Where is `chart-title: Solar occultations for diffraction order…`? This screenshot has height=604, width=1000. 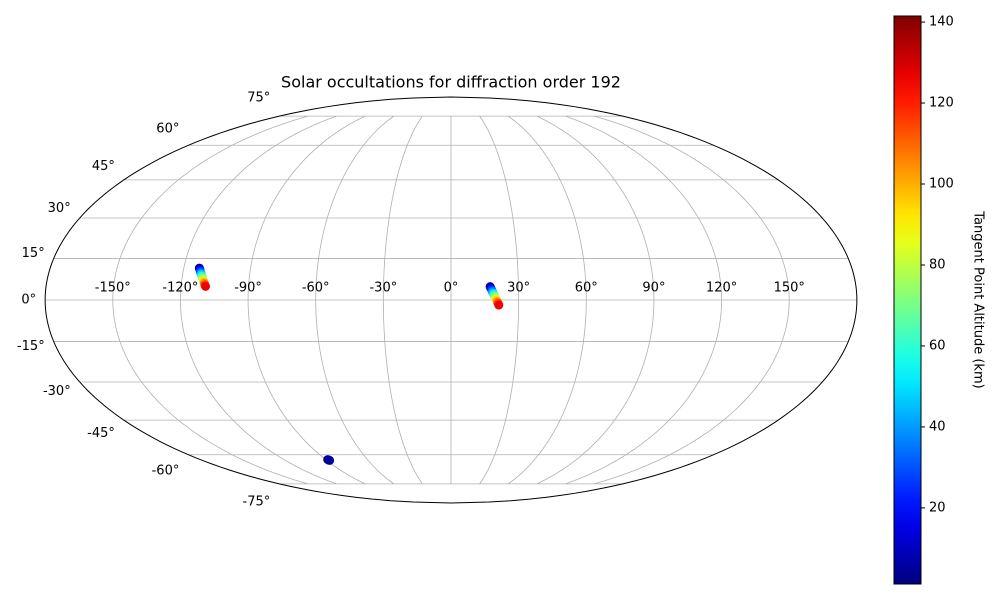
chart-title: Solar occultations for diffraction order… is located at coordinates (451, 82).